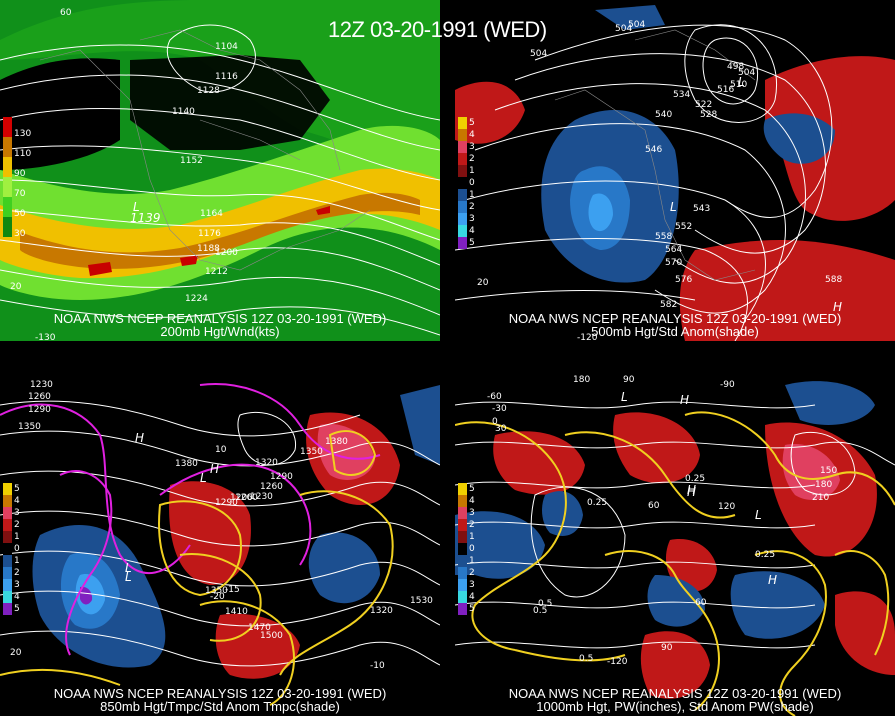 The width and height of the screenshot is (895, 716). Describe the element at coordinates (39, 410) in the screenshot. I see `contour-label: 1290` at that location.